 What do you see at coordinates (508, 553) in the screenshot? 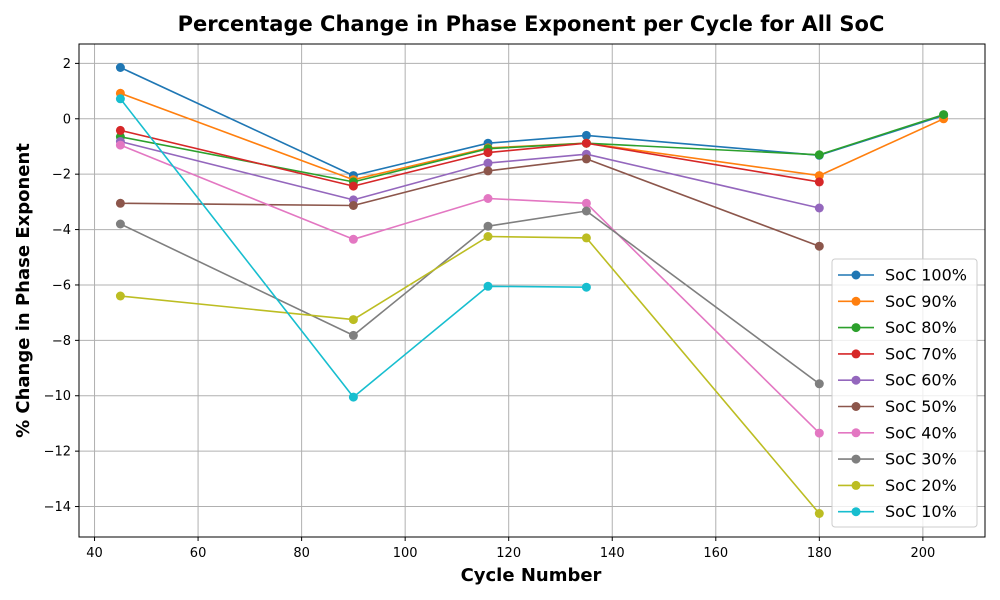
I see `x-tick-label: 120` at bounding box center [508, 553].